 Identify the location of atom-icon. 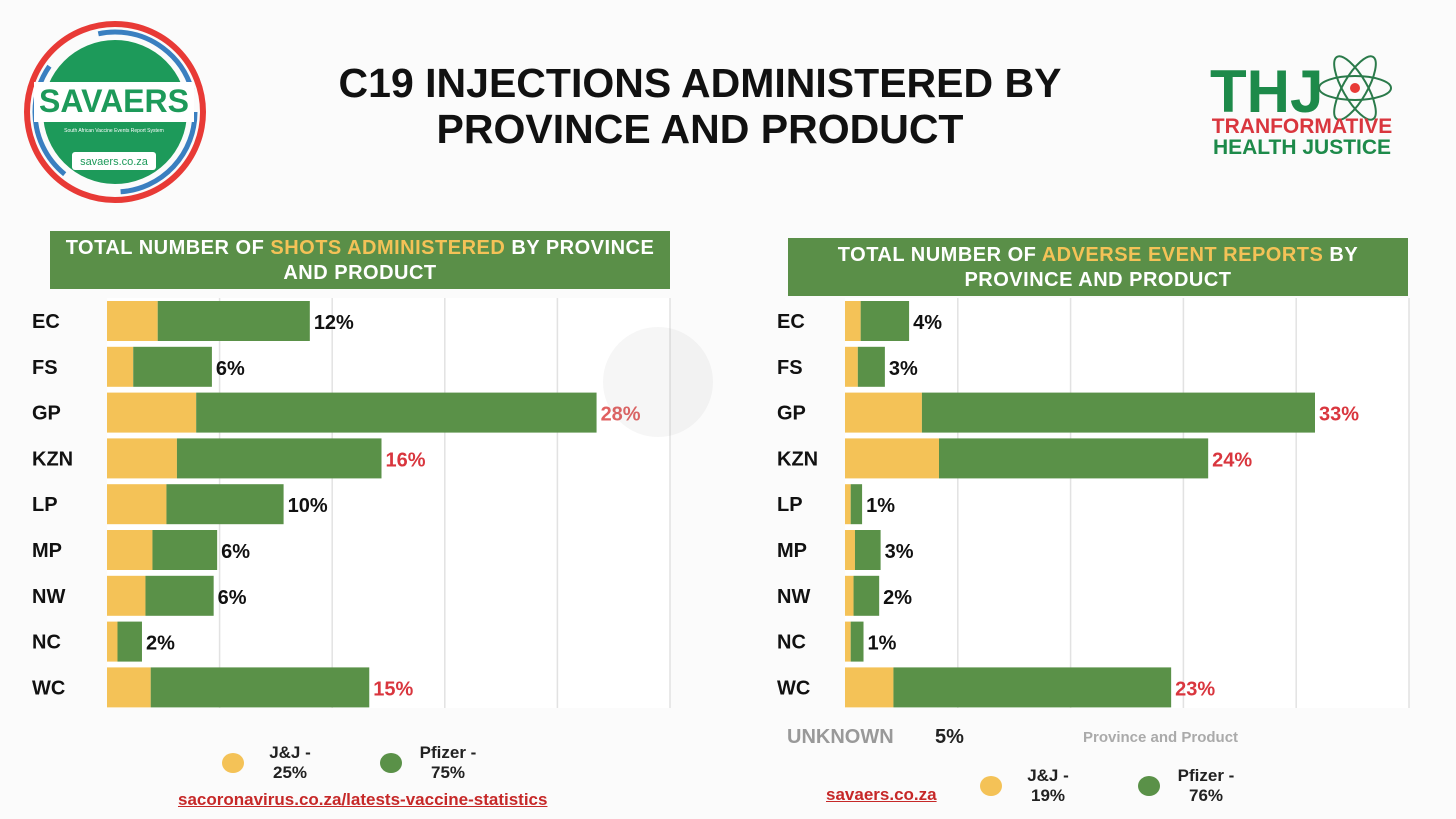
(1355, 88).